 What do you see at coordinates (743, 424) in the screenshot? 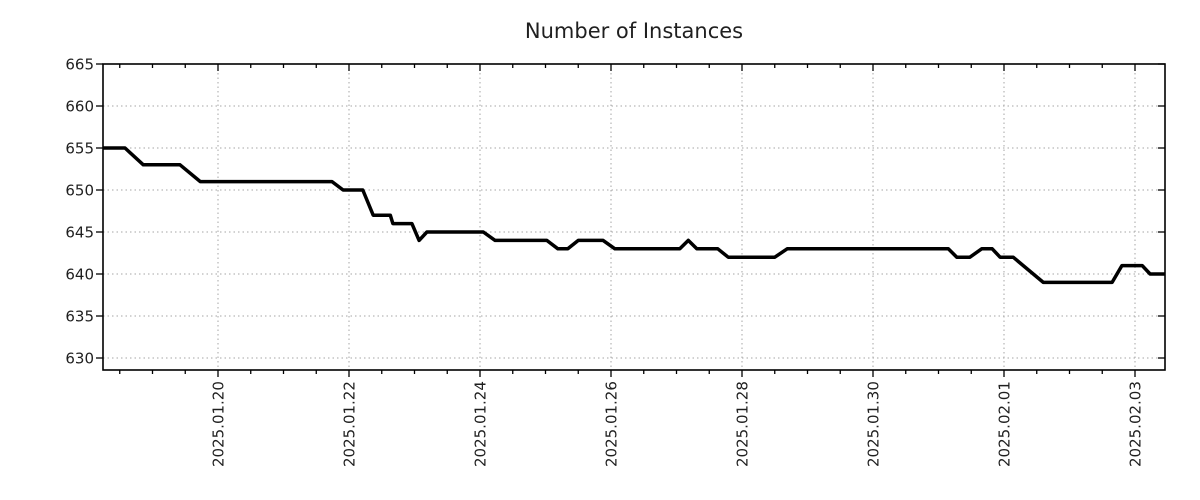
I see `x-tick-label: 2025.01.28` at bounding box center [743, 424].